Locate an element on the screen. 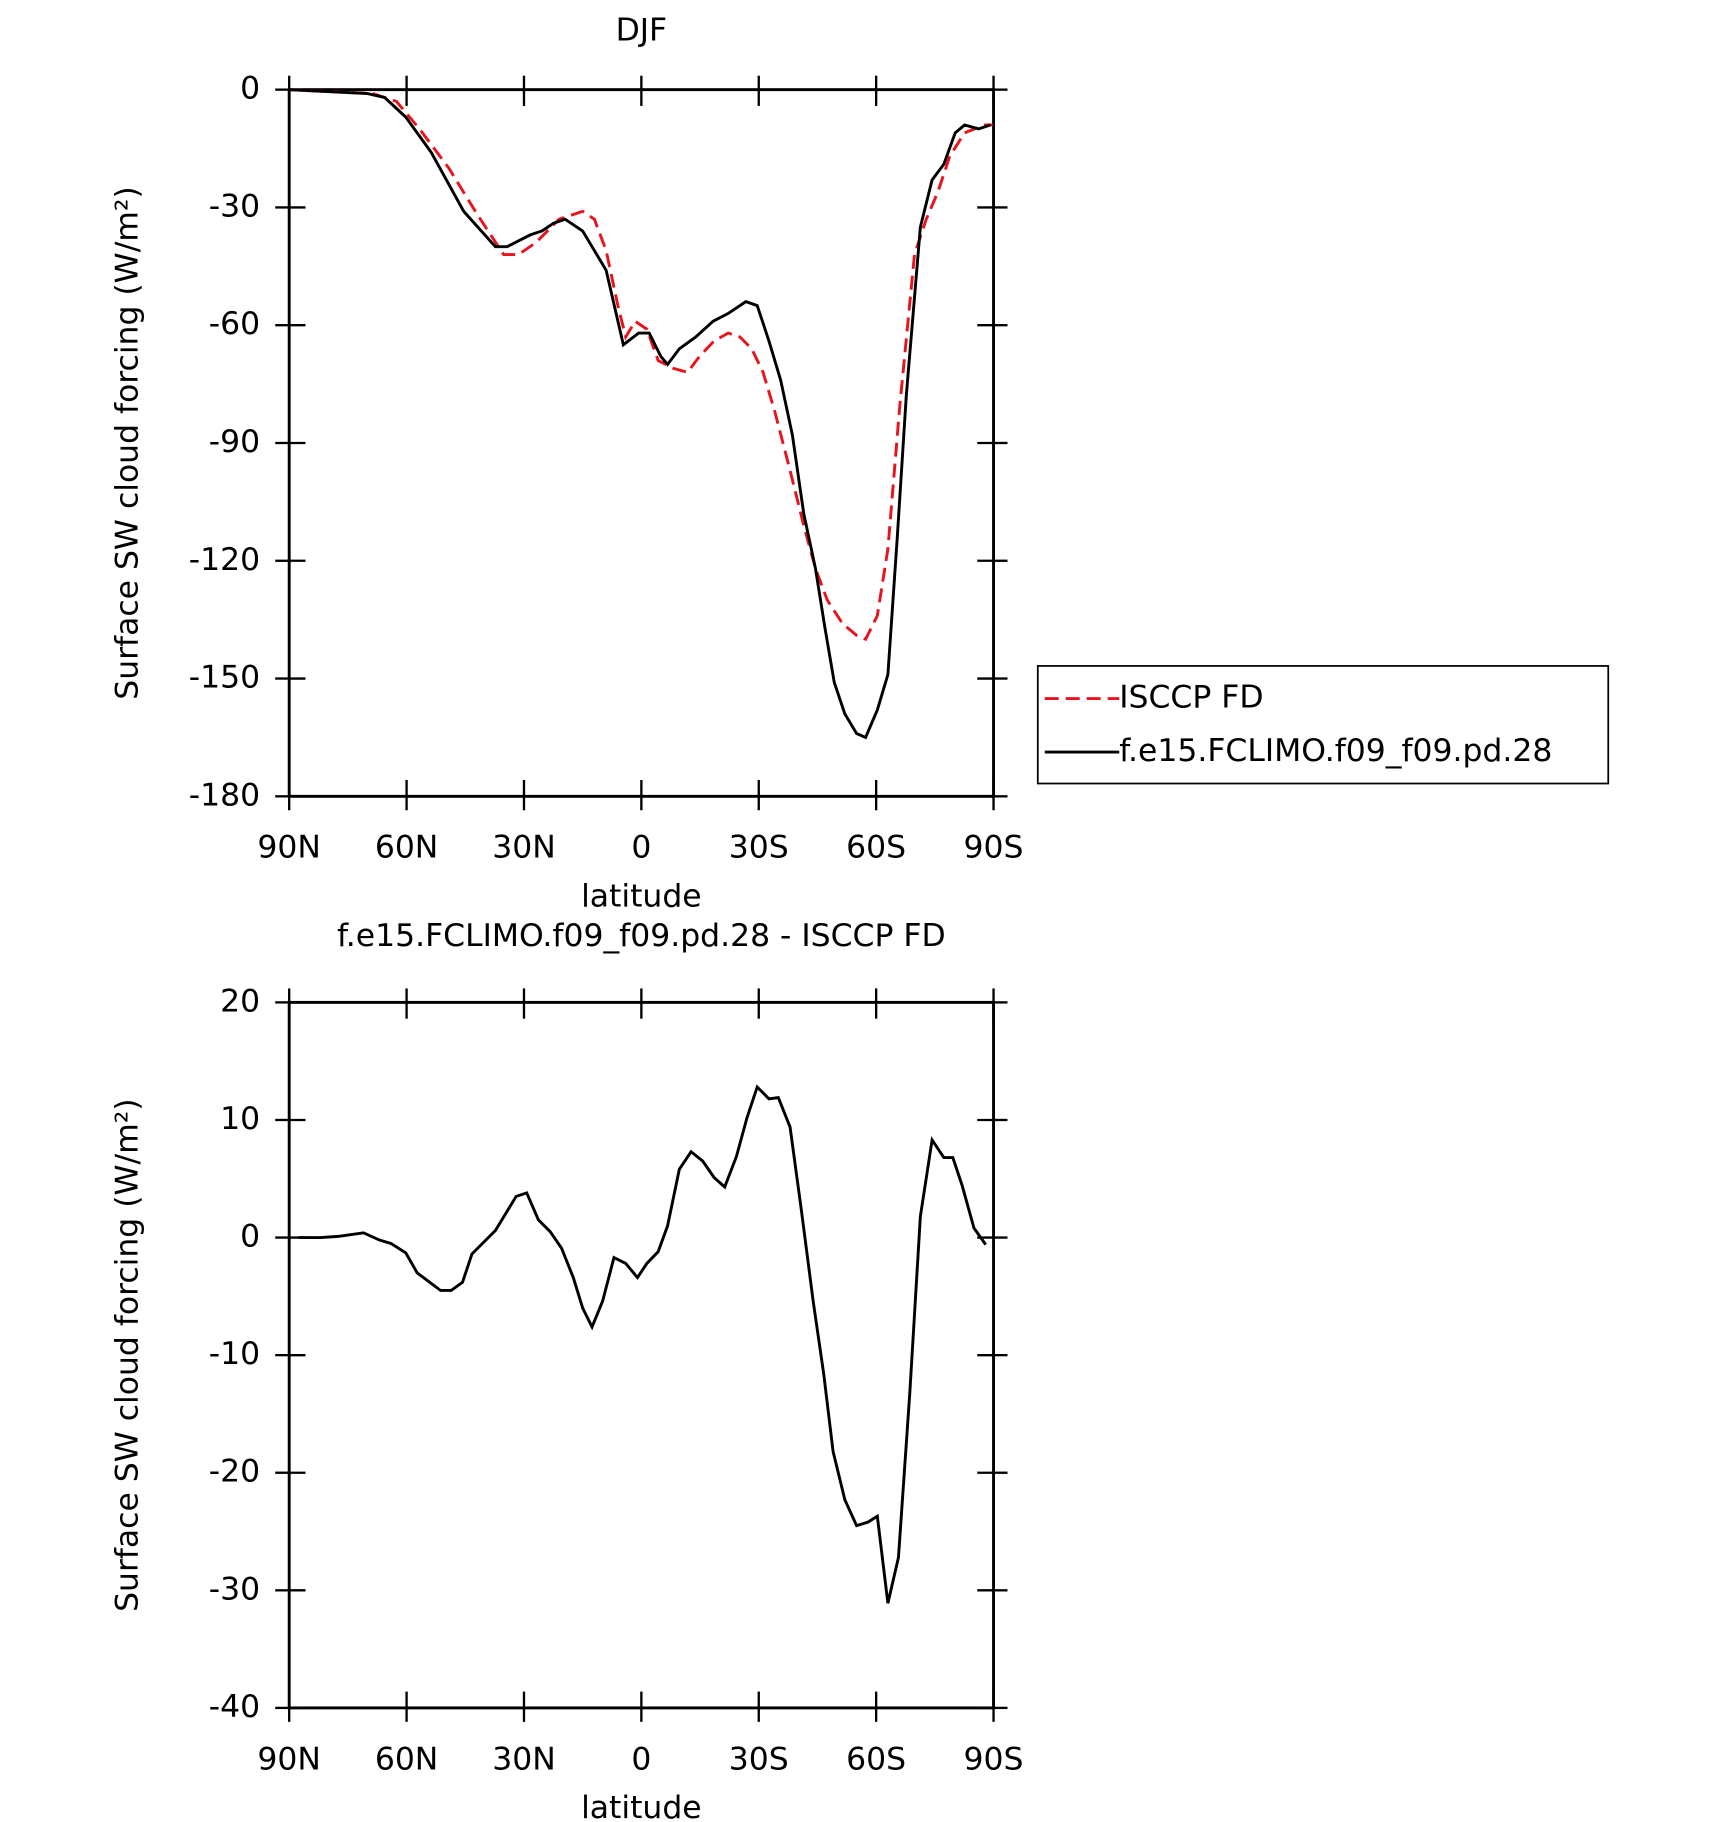 The height and width of the screenshot is (1822, 1710). y-tick-label: -20 is located at coordinates (234, 1472).